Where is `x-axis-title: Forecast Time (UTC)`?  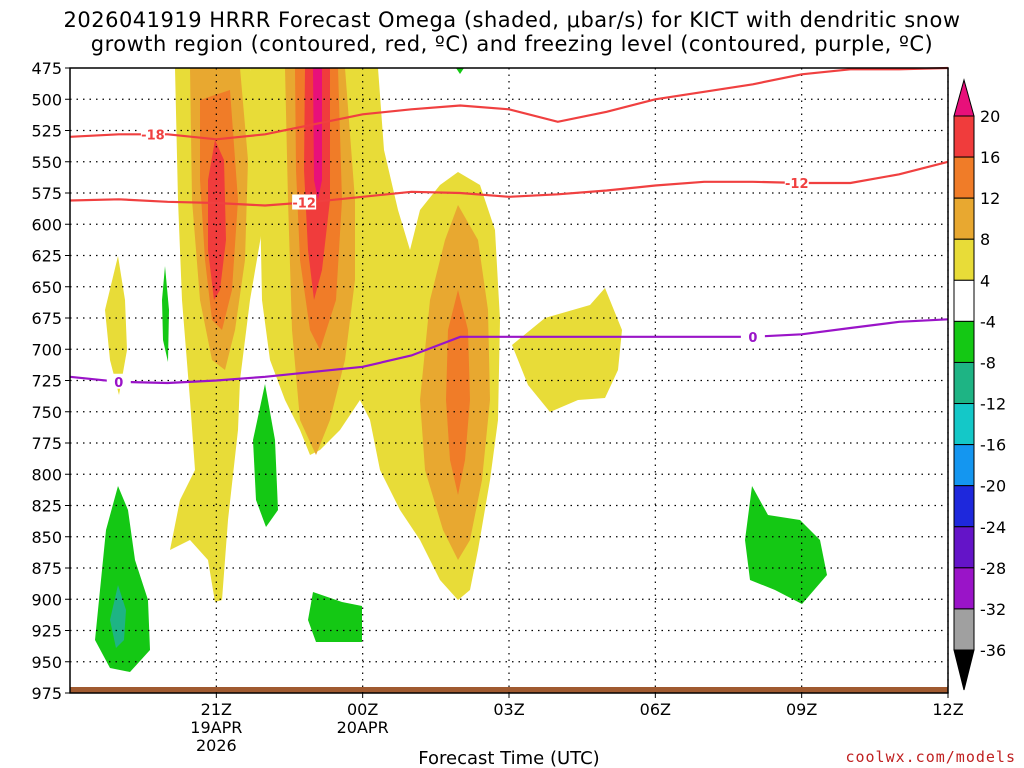 x-axis-title: Forecast Time (UTC) is located at coordinates (508, 758).